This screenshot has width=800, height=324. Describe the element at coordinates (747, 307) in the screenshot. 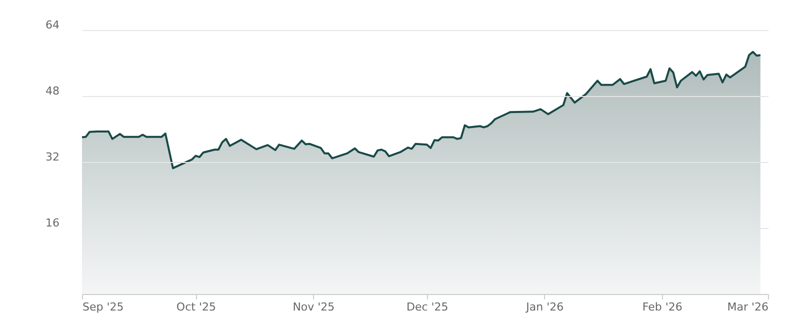

I see `x-tick-label: Mar '26` at that location.